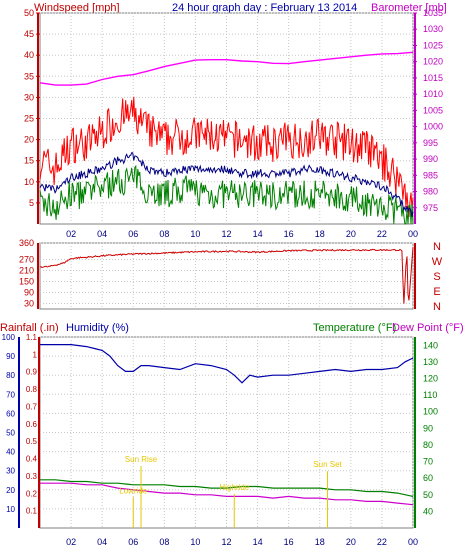  Describe the element at coordinates (430, 208) in the screenshot. I see `baro-y-tick-label: 975` at that location.